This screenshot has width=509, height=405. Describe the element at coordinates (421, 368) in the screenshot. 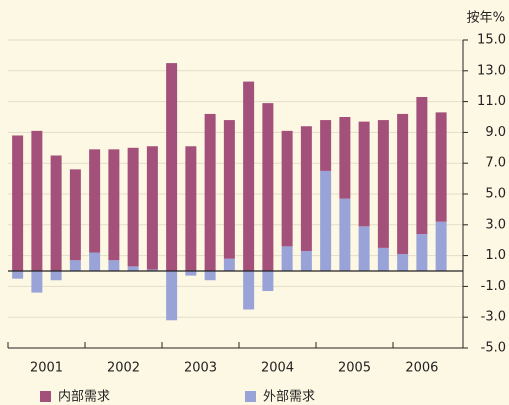

I see `x-group-label: 2006` at that location.